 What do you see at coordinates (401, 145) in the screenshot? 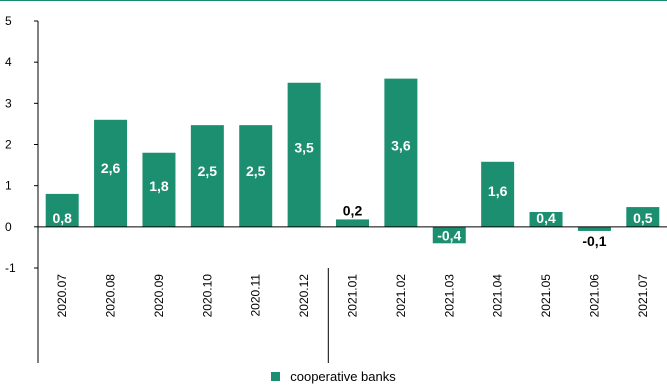
I see `data-label: 3,6` at bounding box center [401, 145].